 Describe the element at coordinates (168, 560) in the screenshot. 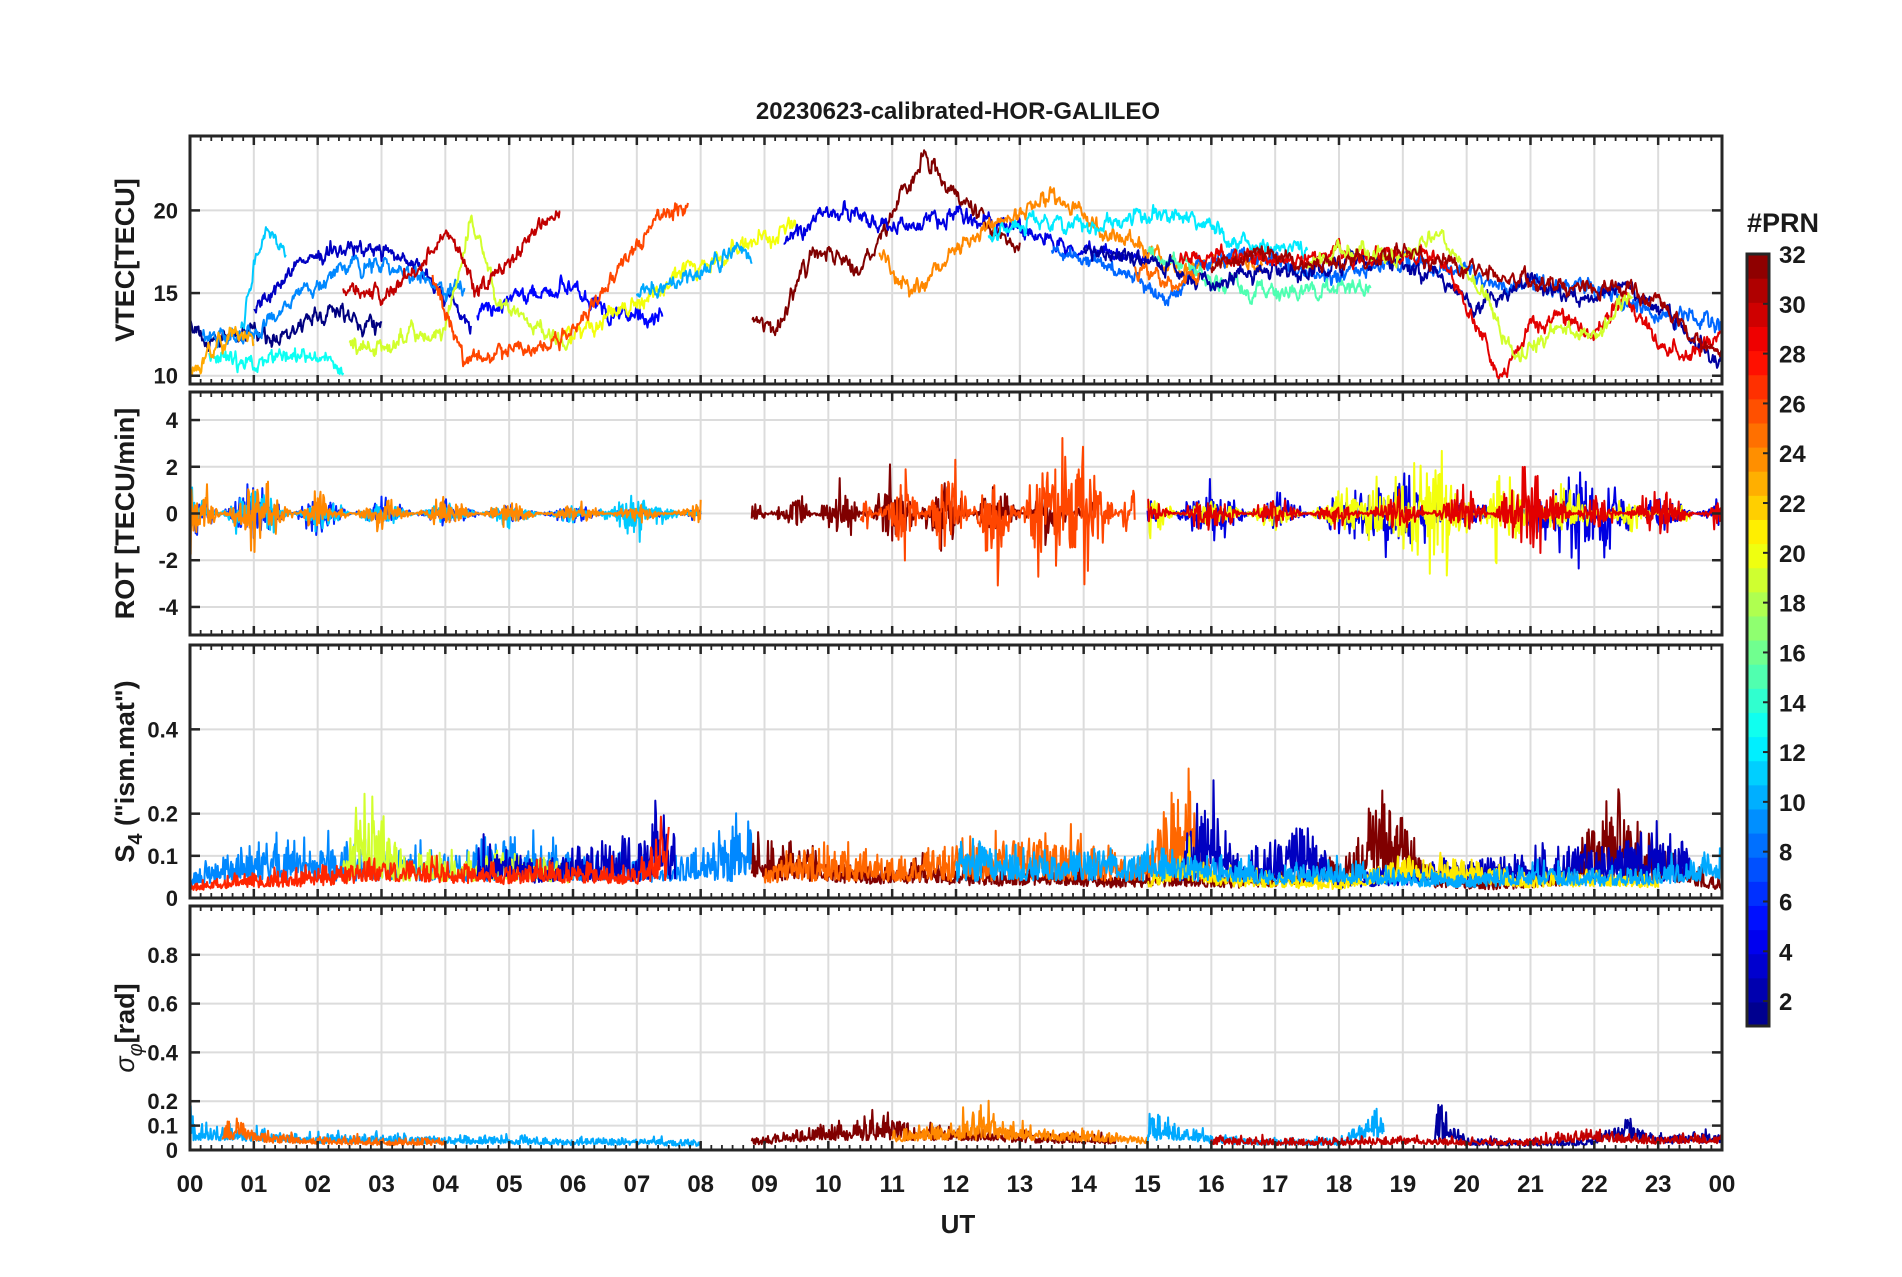

I see `y-tick-label: -2` at that location.